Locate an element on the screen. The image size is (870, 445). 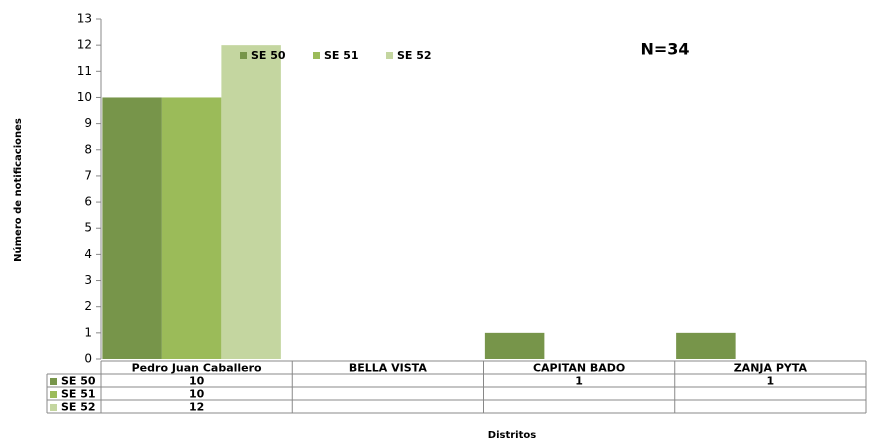
y-tick-label: 1 is located at coordinates (88, 332).